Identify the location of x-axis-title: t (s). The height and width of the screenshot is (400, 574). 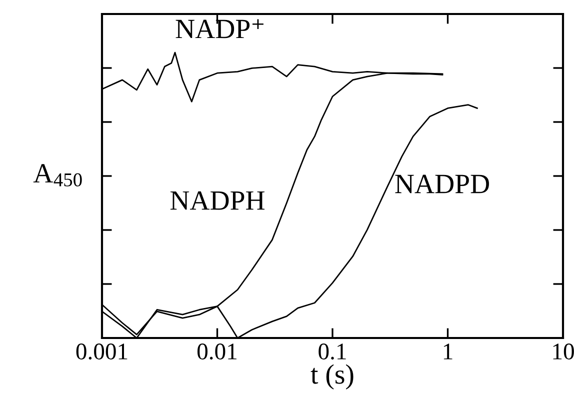
(332, 377).